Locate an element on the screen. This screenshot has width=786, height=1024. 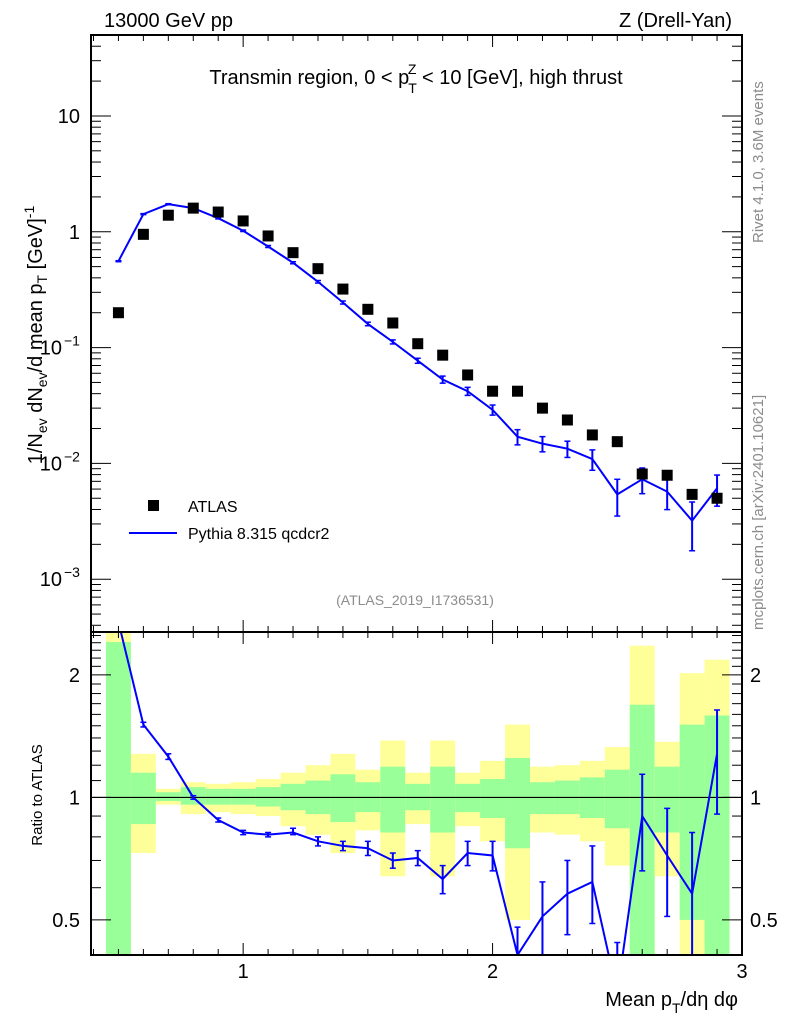
ratio-y-axis-label: Ratio to ATLAS is located at coordinates (37, 794).